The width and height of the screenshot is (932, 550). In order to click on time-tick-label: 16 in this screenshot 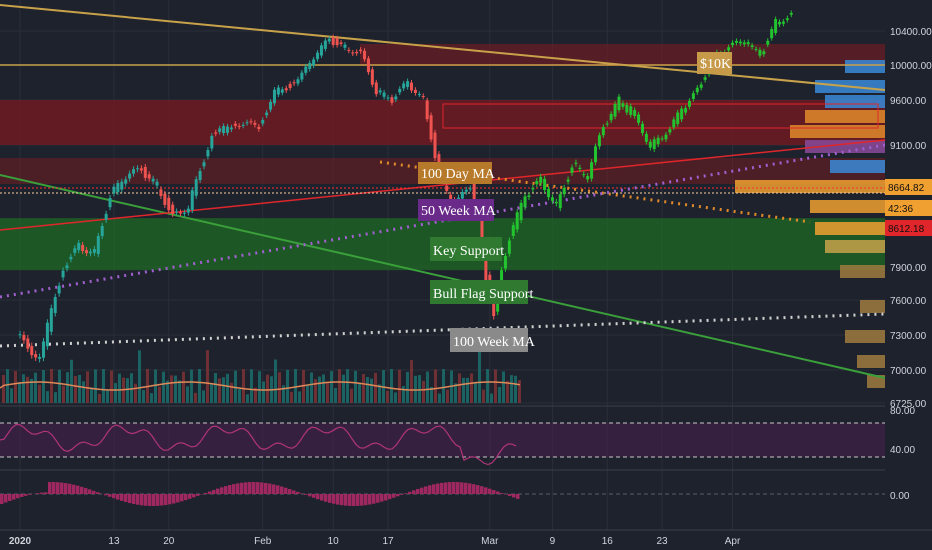, I will do `click(608, 541)`.